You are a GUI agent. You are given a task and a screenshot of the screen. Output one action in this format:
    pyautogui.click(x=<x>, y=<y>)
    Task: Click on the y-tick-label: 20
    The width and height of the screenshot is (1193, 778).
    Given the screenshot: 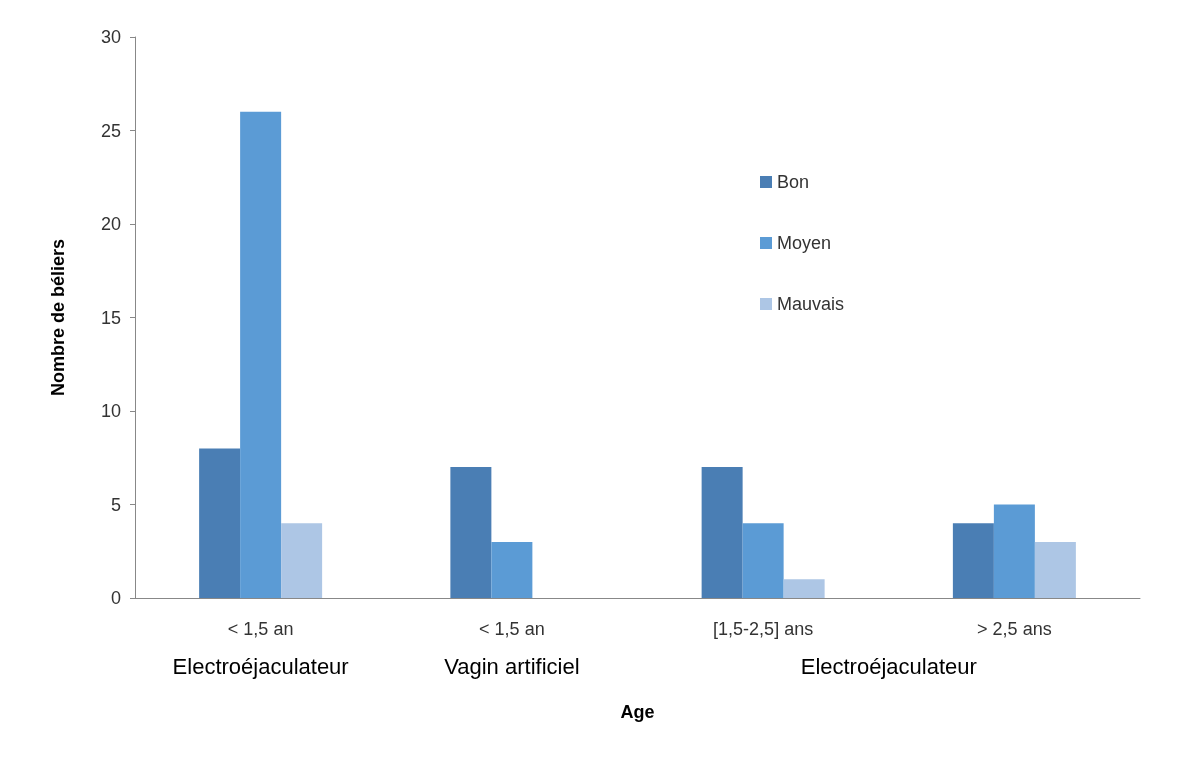 What is the action you would take?
    pyautogui.click(x=110, y=224)
    